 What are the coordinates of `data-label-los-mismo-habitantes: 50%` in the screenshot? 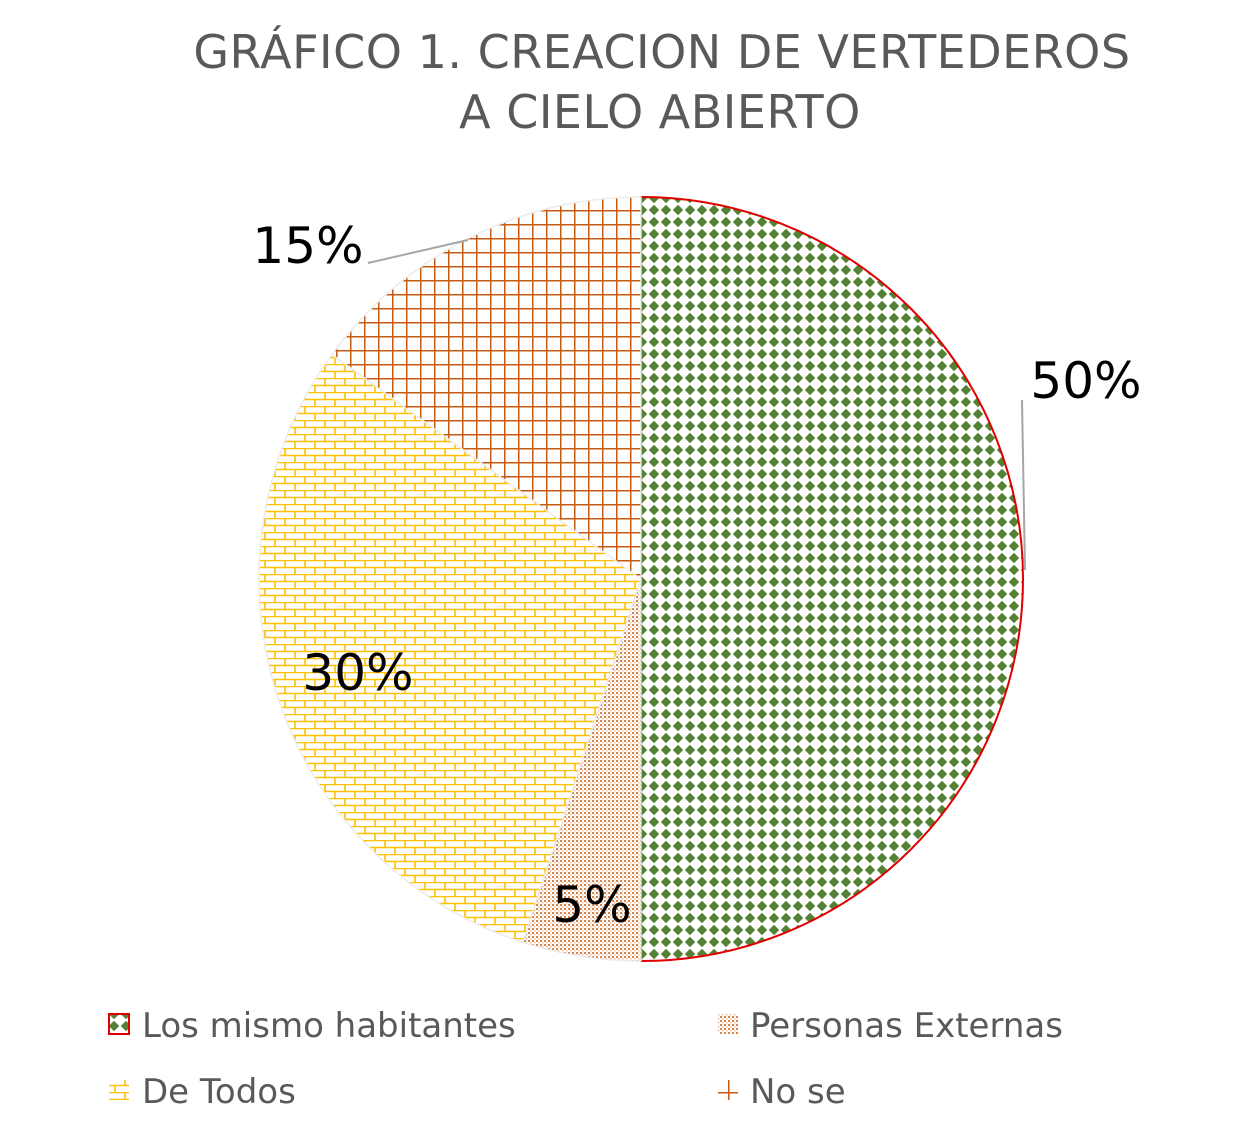 It's located at (1085, 381).